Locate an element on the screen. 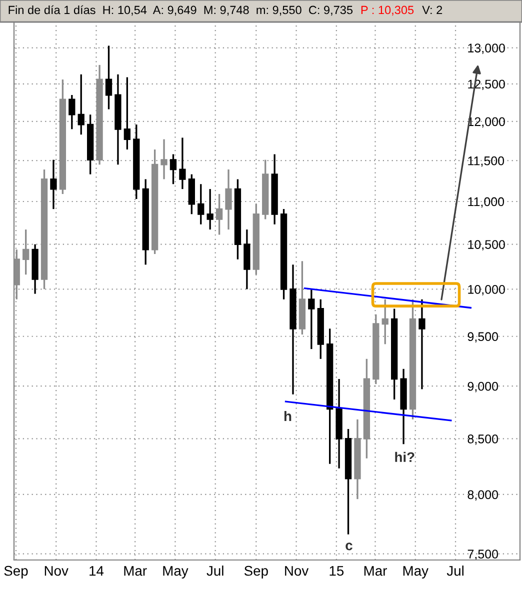  annotation: hi? is located at coordinates (404, 457).